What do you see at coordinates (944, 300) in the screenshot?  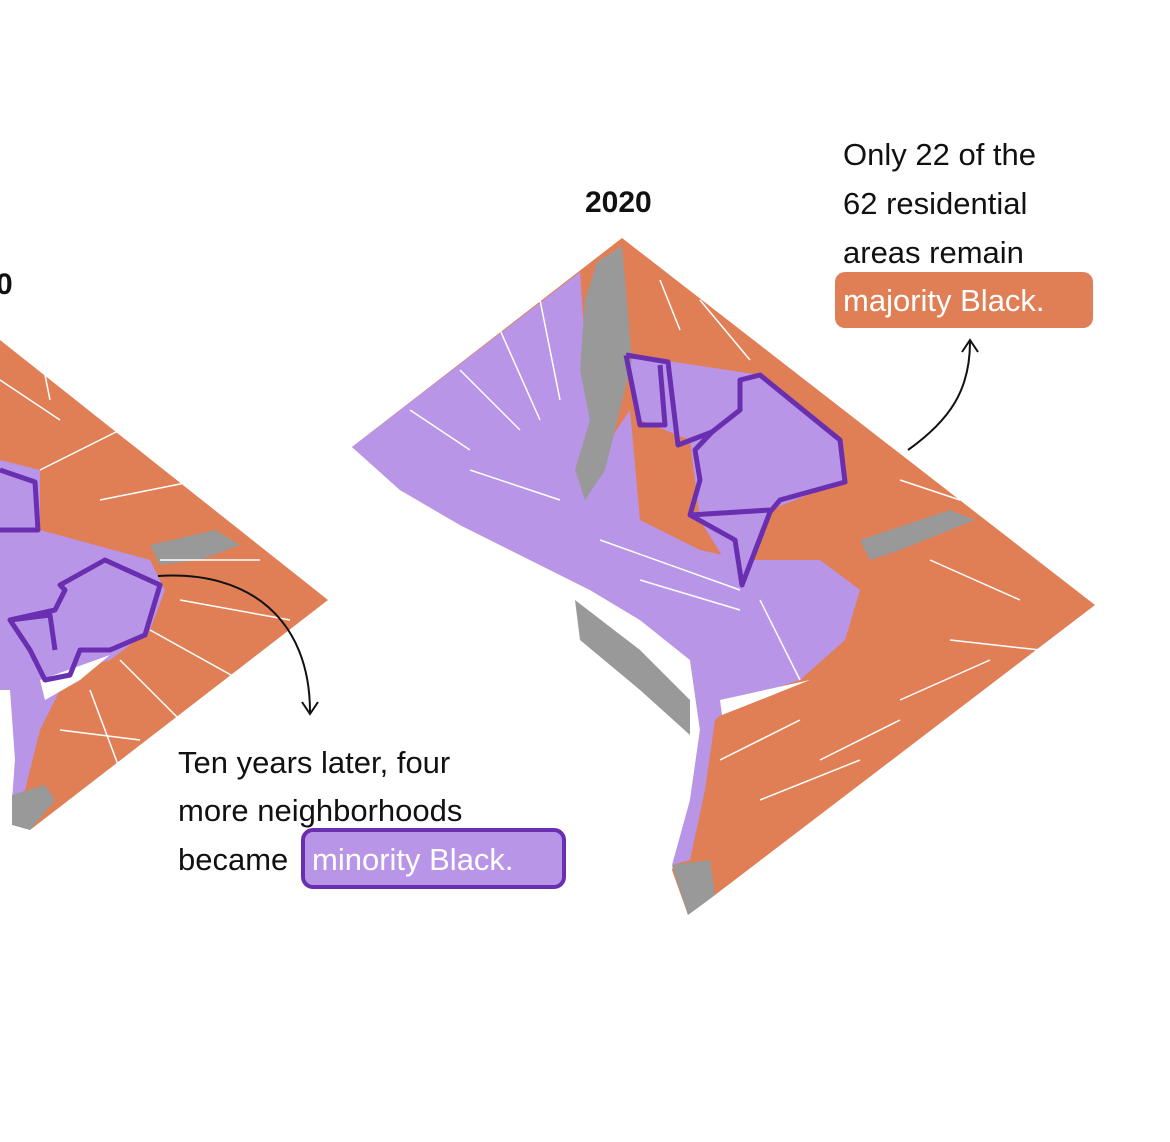 I see `highlight-text: majority Black.` at bounding box center [944, 300].